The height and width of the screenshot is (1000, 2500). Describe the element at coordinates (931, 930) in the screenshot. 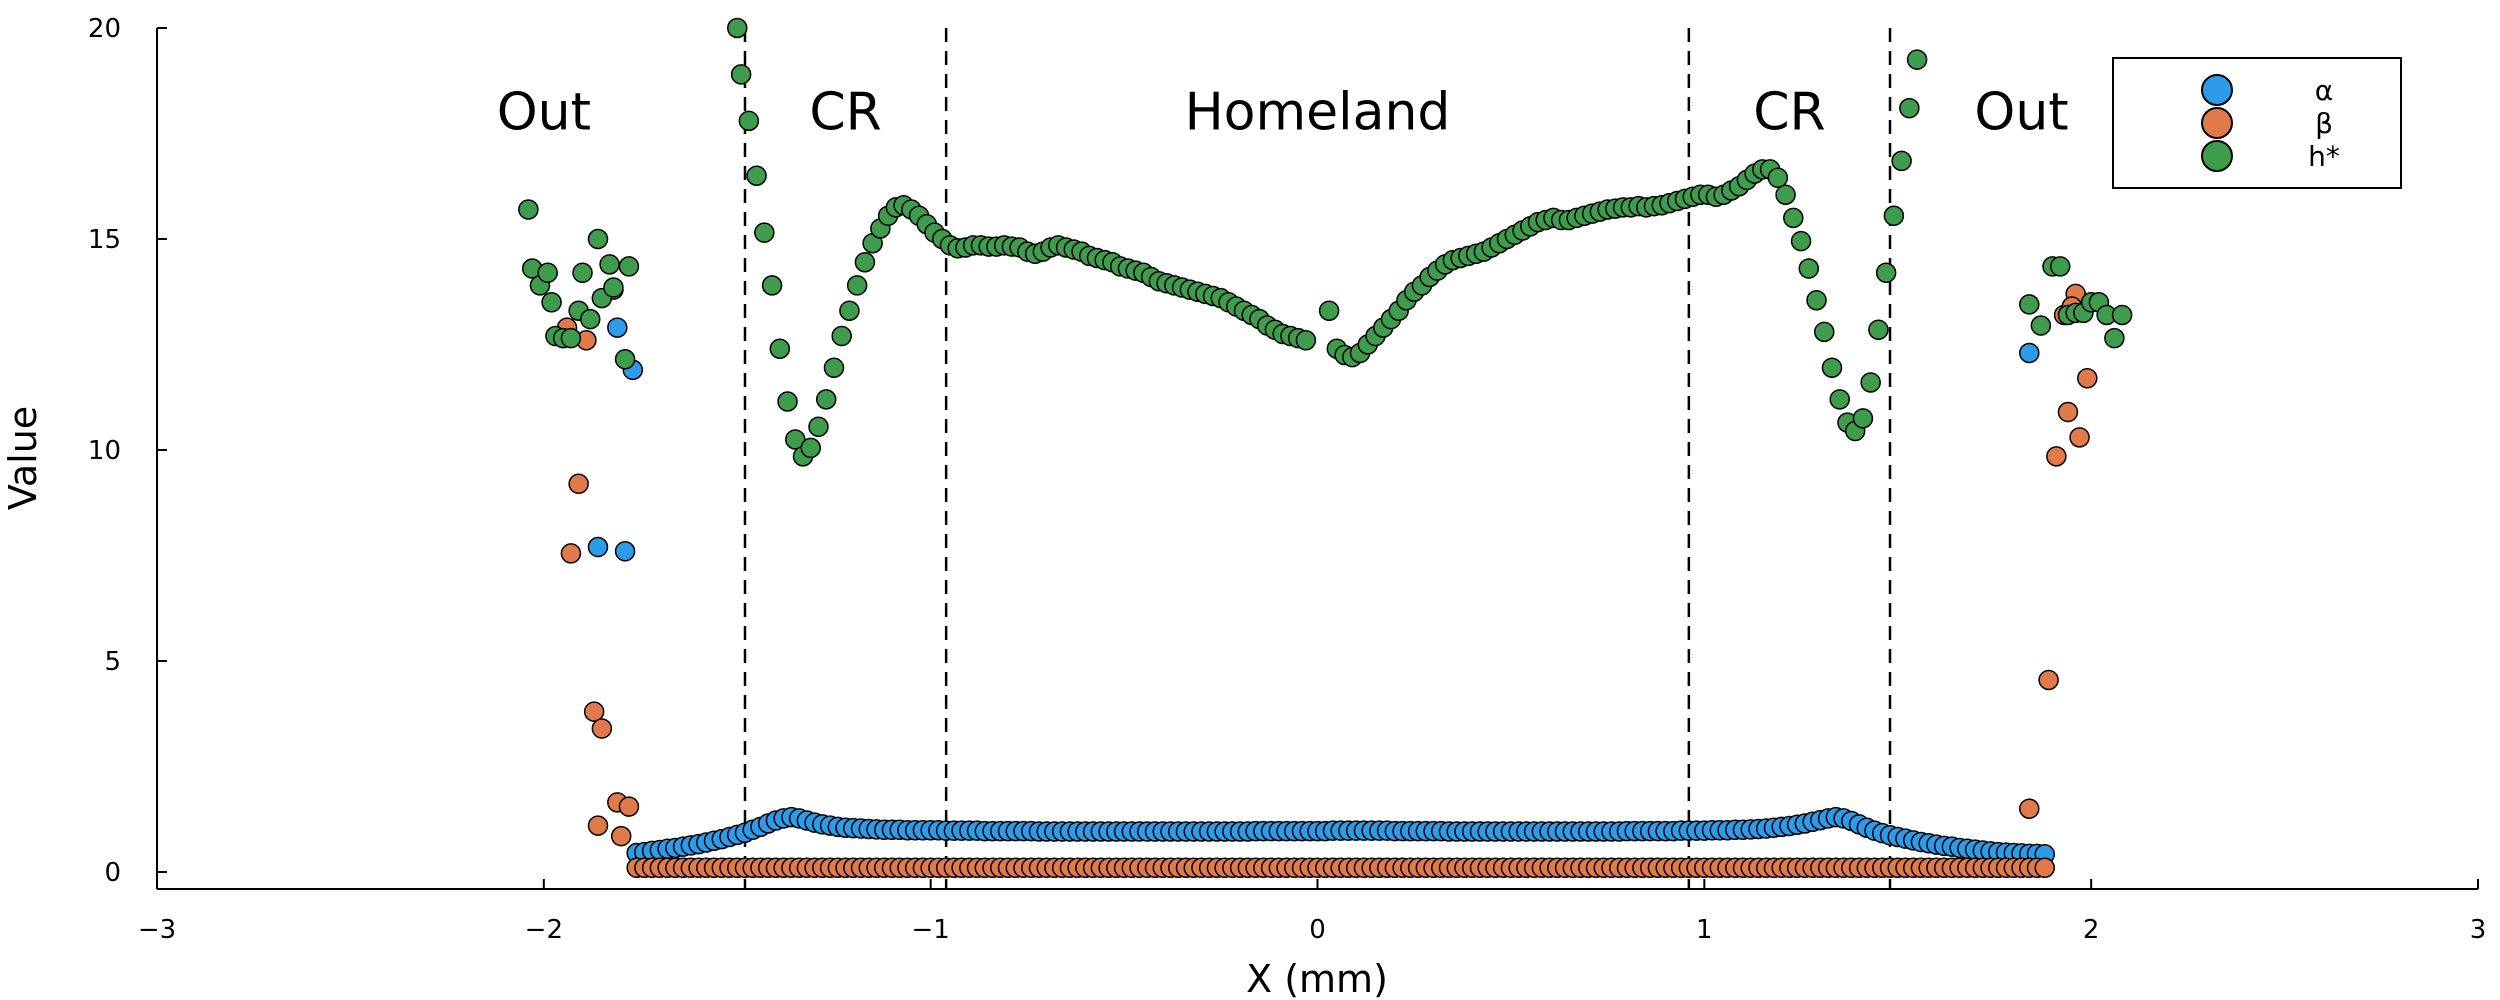

I see `x-tick-label: −1` at that location.